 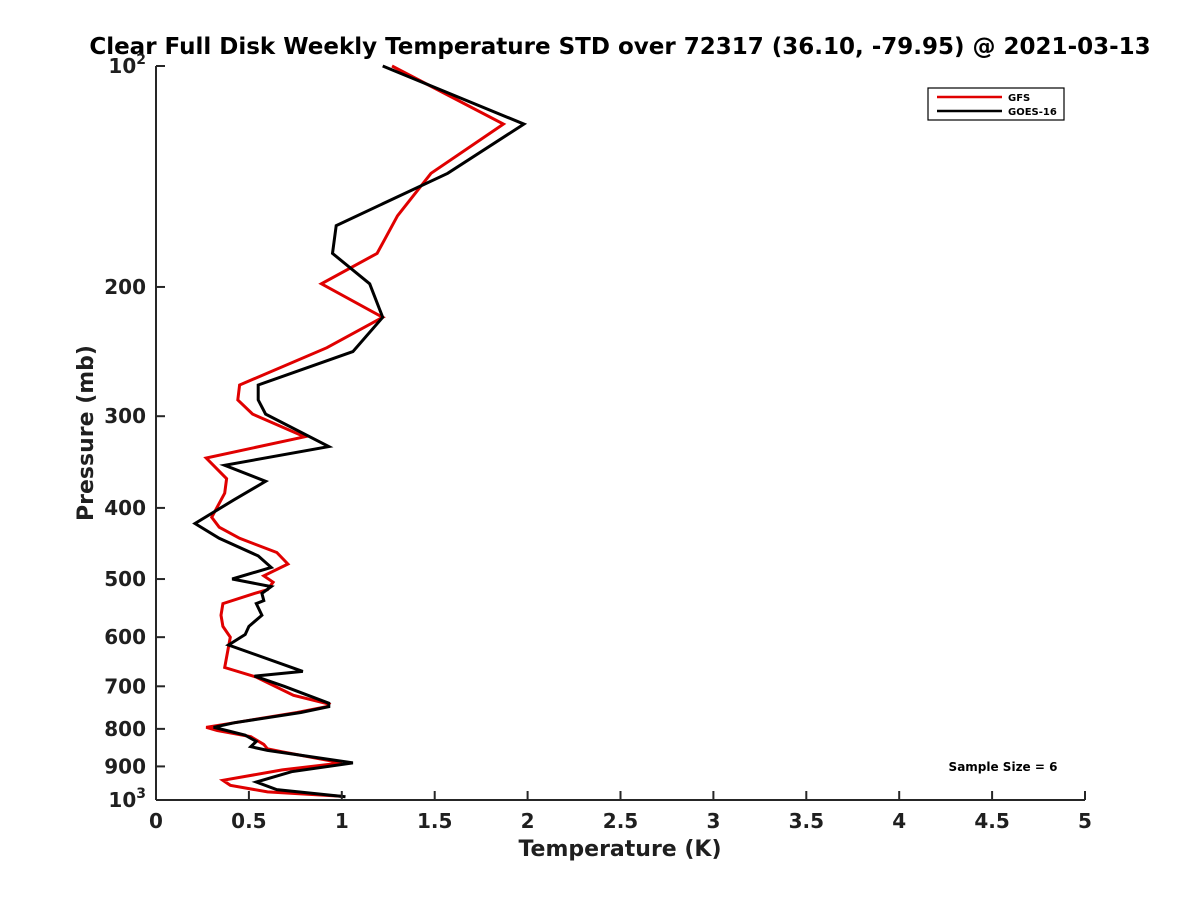 I want to click on x-axis-label: Temperature (K), so click(x=619, y=849).